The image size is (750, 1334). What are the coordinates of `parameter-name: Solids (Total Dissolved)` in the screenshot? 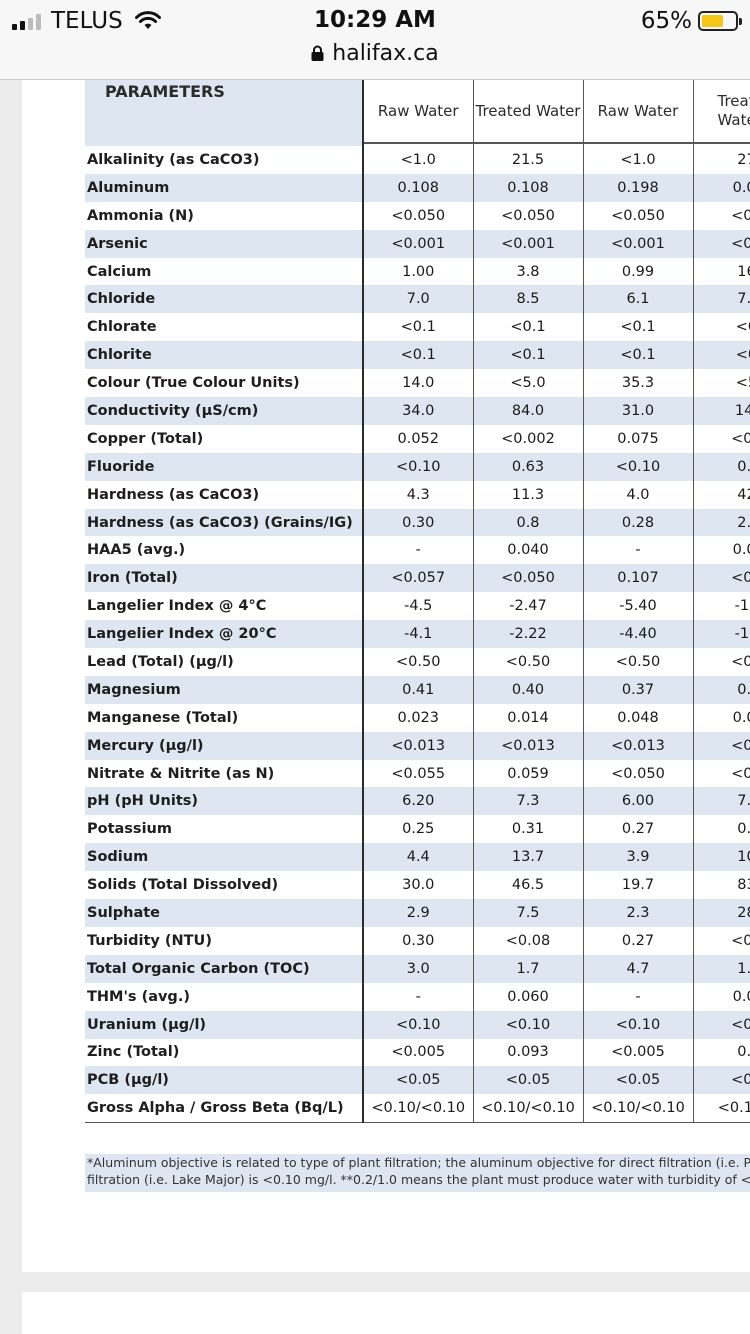 It's located at (224, 885).